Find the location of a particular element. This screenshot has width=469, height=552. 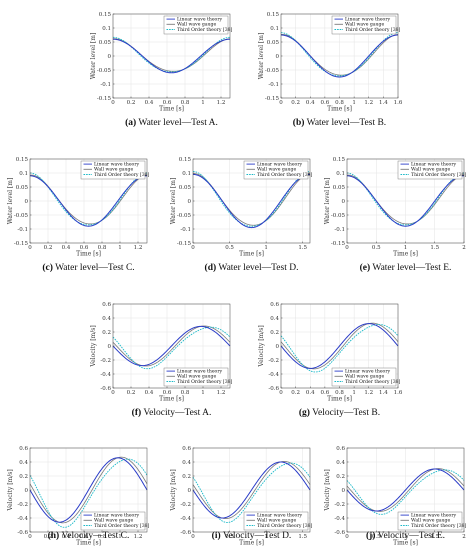

chart-caption-5: (e) Water level—Test E. is located at coordinates (400, 268).